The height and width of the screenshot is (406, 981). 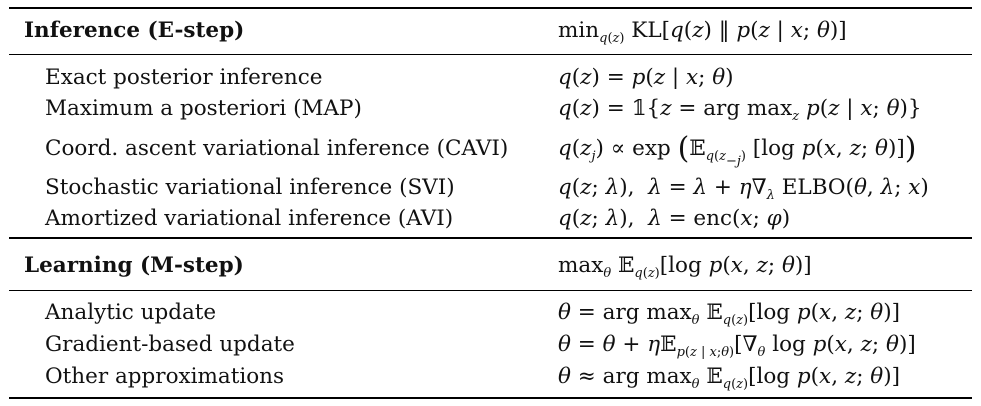 I want to click on inference-formula-svi: q(z; λ), λ = λ + η∇λ ELBO(θ, λ; x), so click(x=743, y=189).